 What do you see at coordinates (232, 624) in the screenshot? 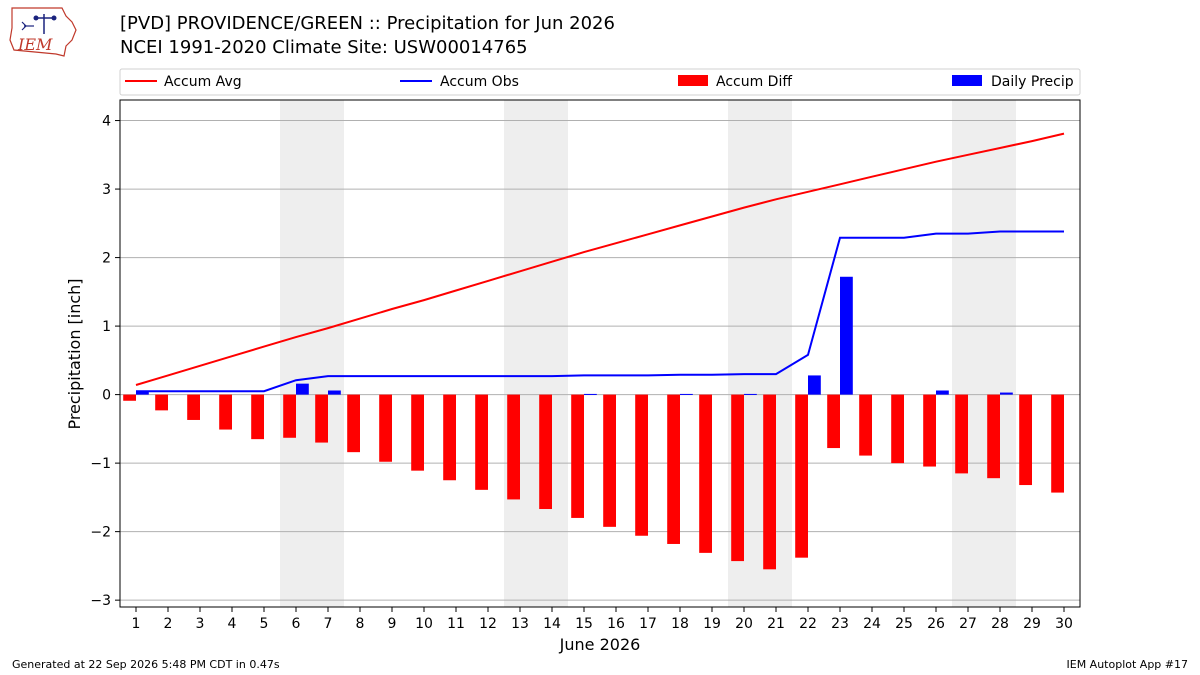
I see `x-tick-label: 4` at bounding box center [232, 624].